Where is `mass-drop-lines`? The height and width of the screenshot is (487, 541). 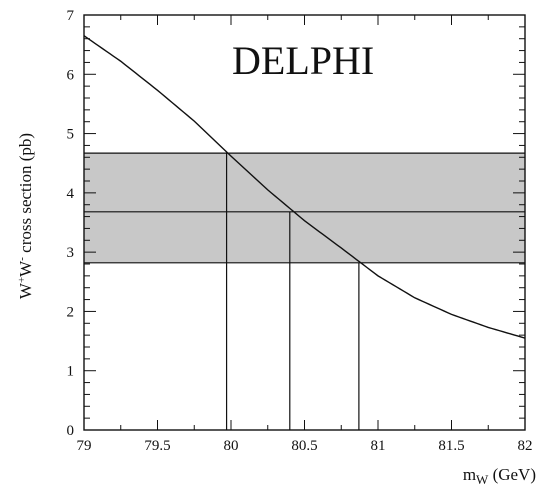
mass-drop-lines is located at coordinates (292, 291).